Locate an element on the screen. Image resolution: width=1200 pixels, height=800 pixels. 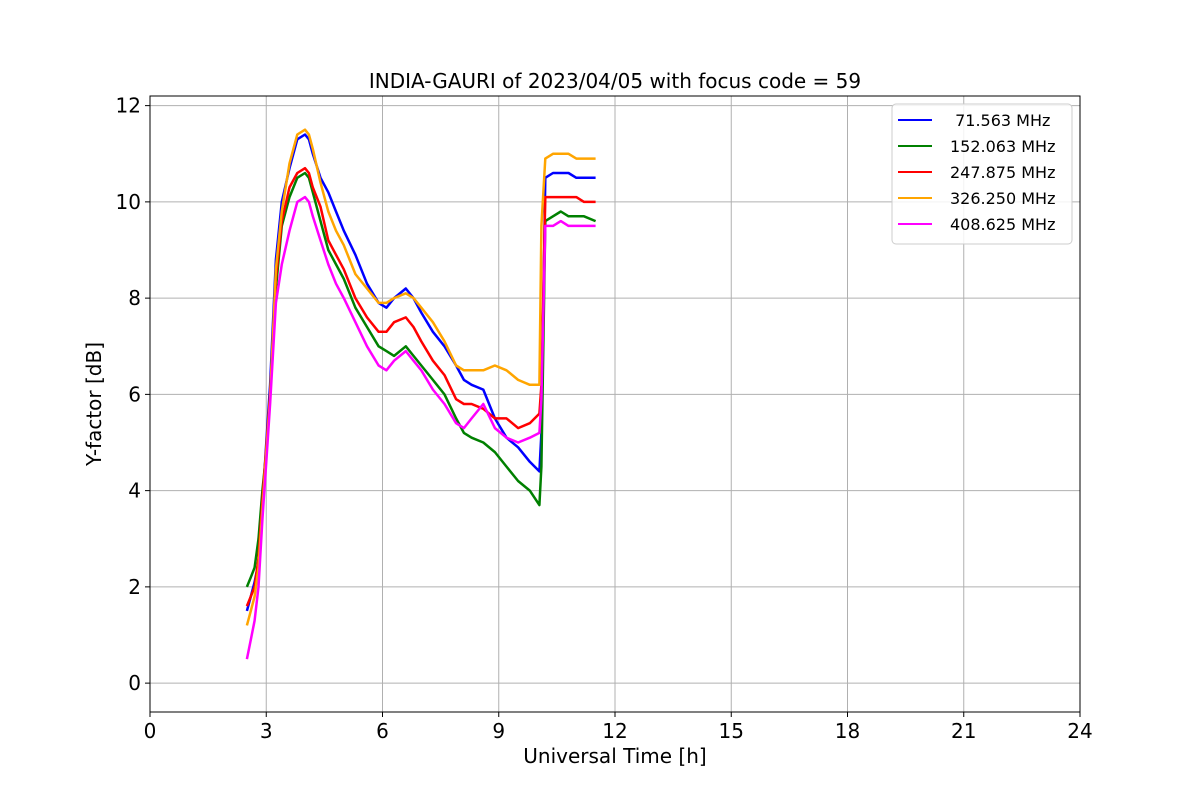
x-tick-label: 21 is located at coordinates (963, 731).